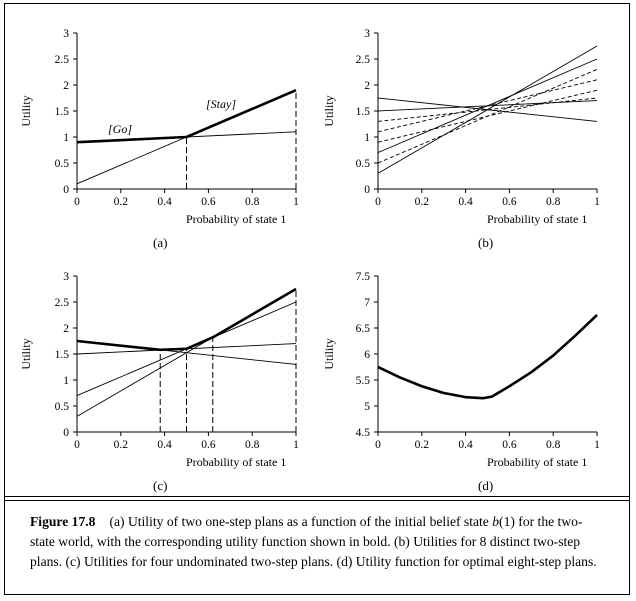 The image size is (636, 601). Describe the element at coordinates (363, 381) in the screenshot. I see `y-tick-label: 5.5` at that location.